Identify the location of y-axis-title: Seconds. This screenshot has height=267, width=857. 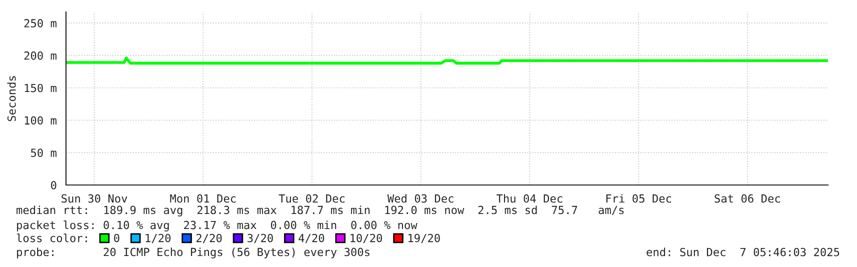
(11, 99).